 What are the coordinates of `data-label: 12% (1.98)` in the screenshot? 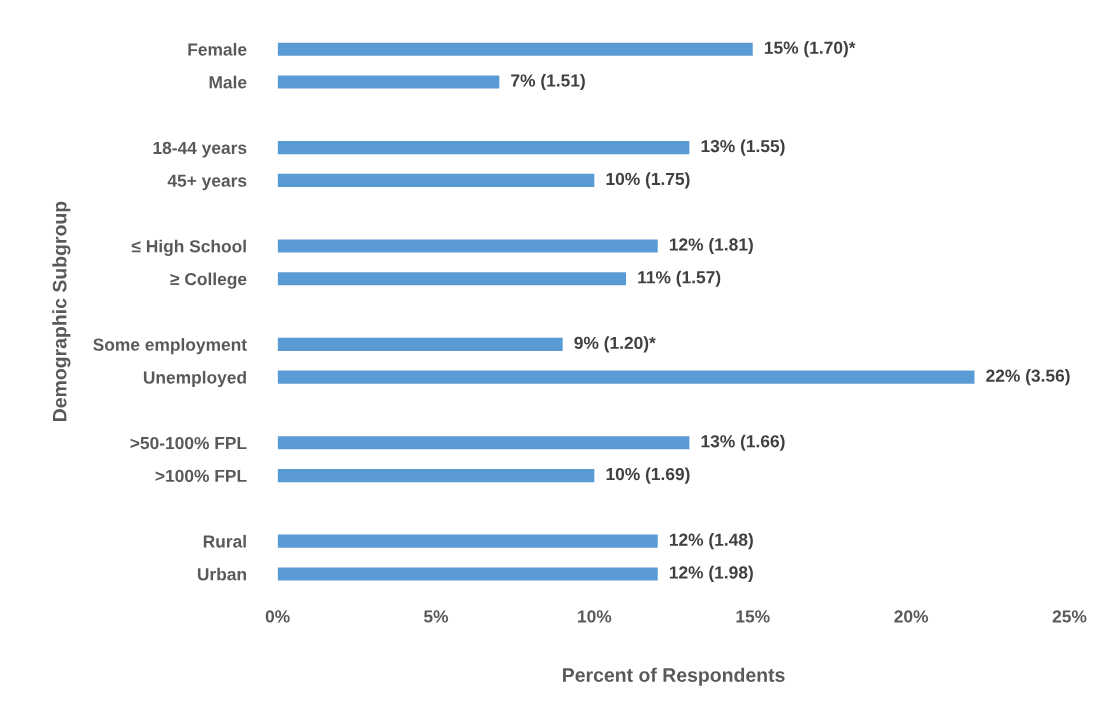 It's located at (711, 574).